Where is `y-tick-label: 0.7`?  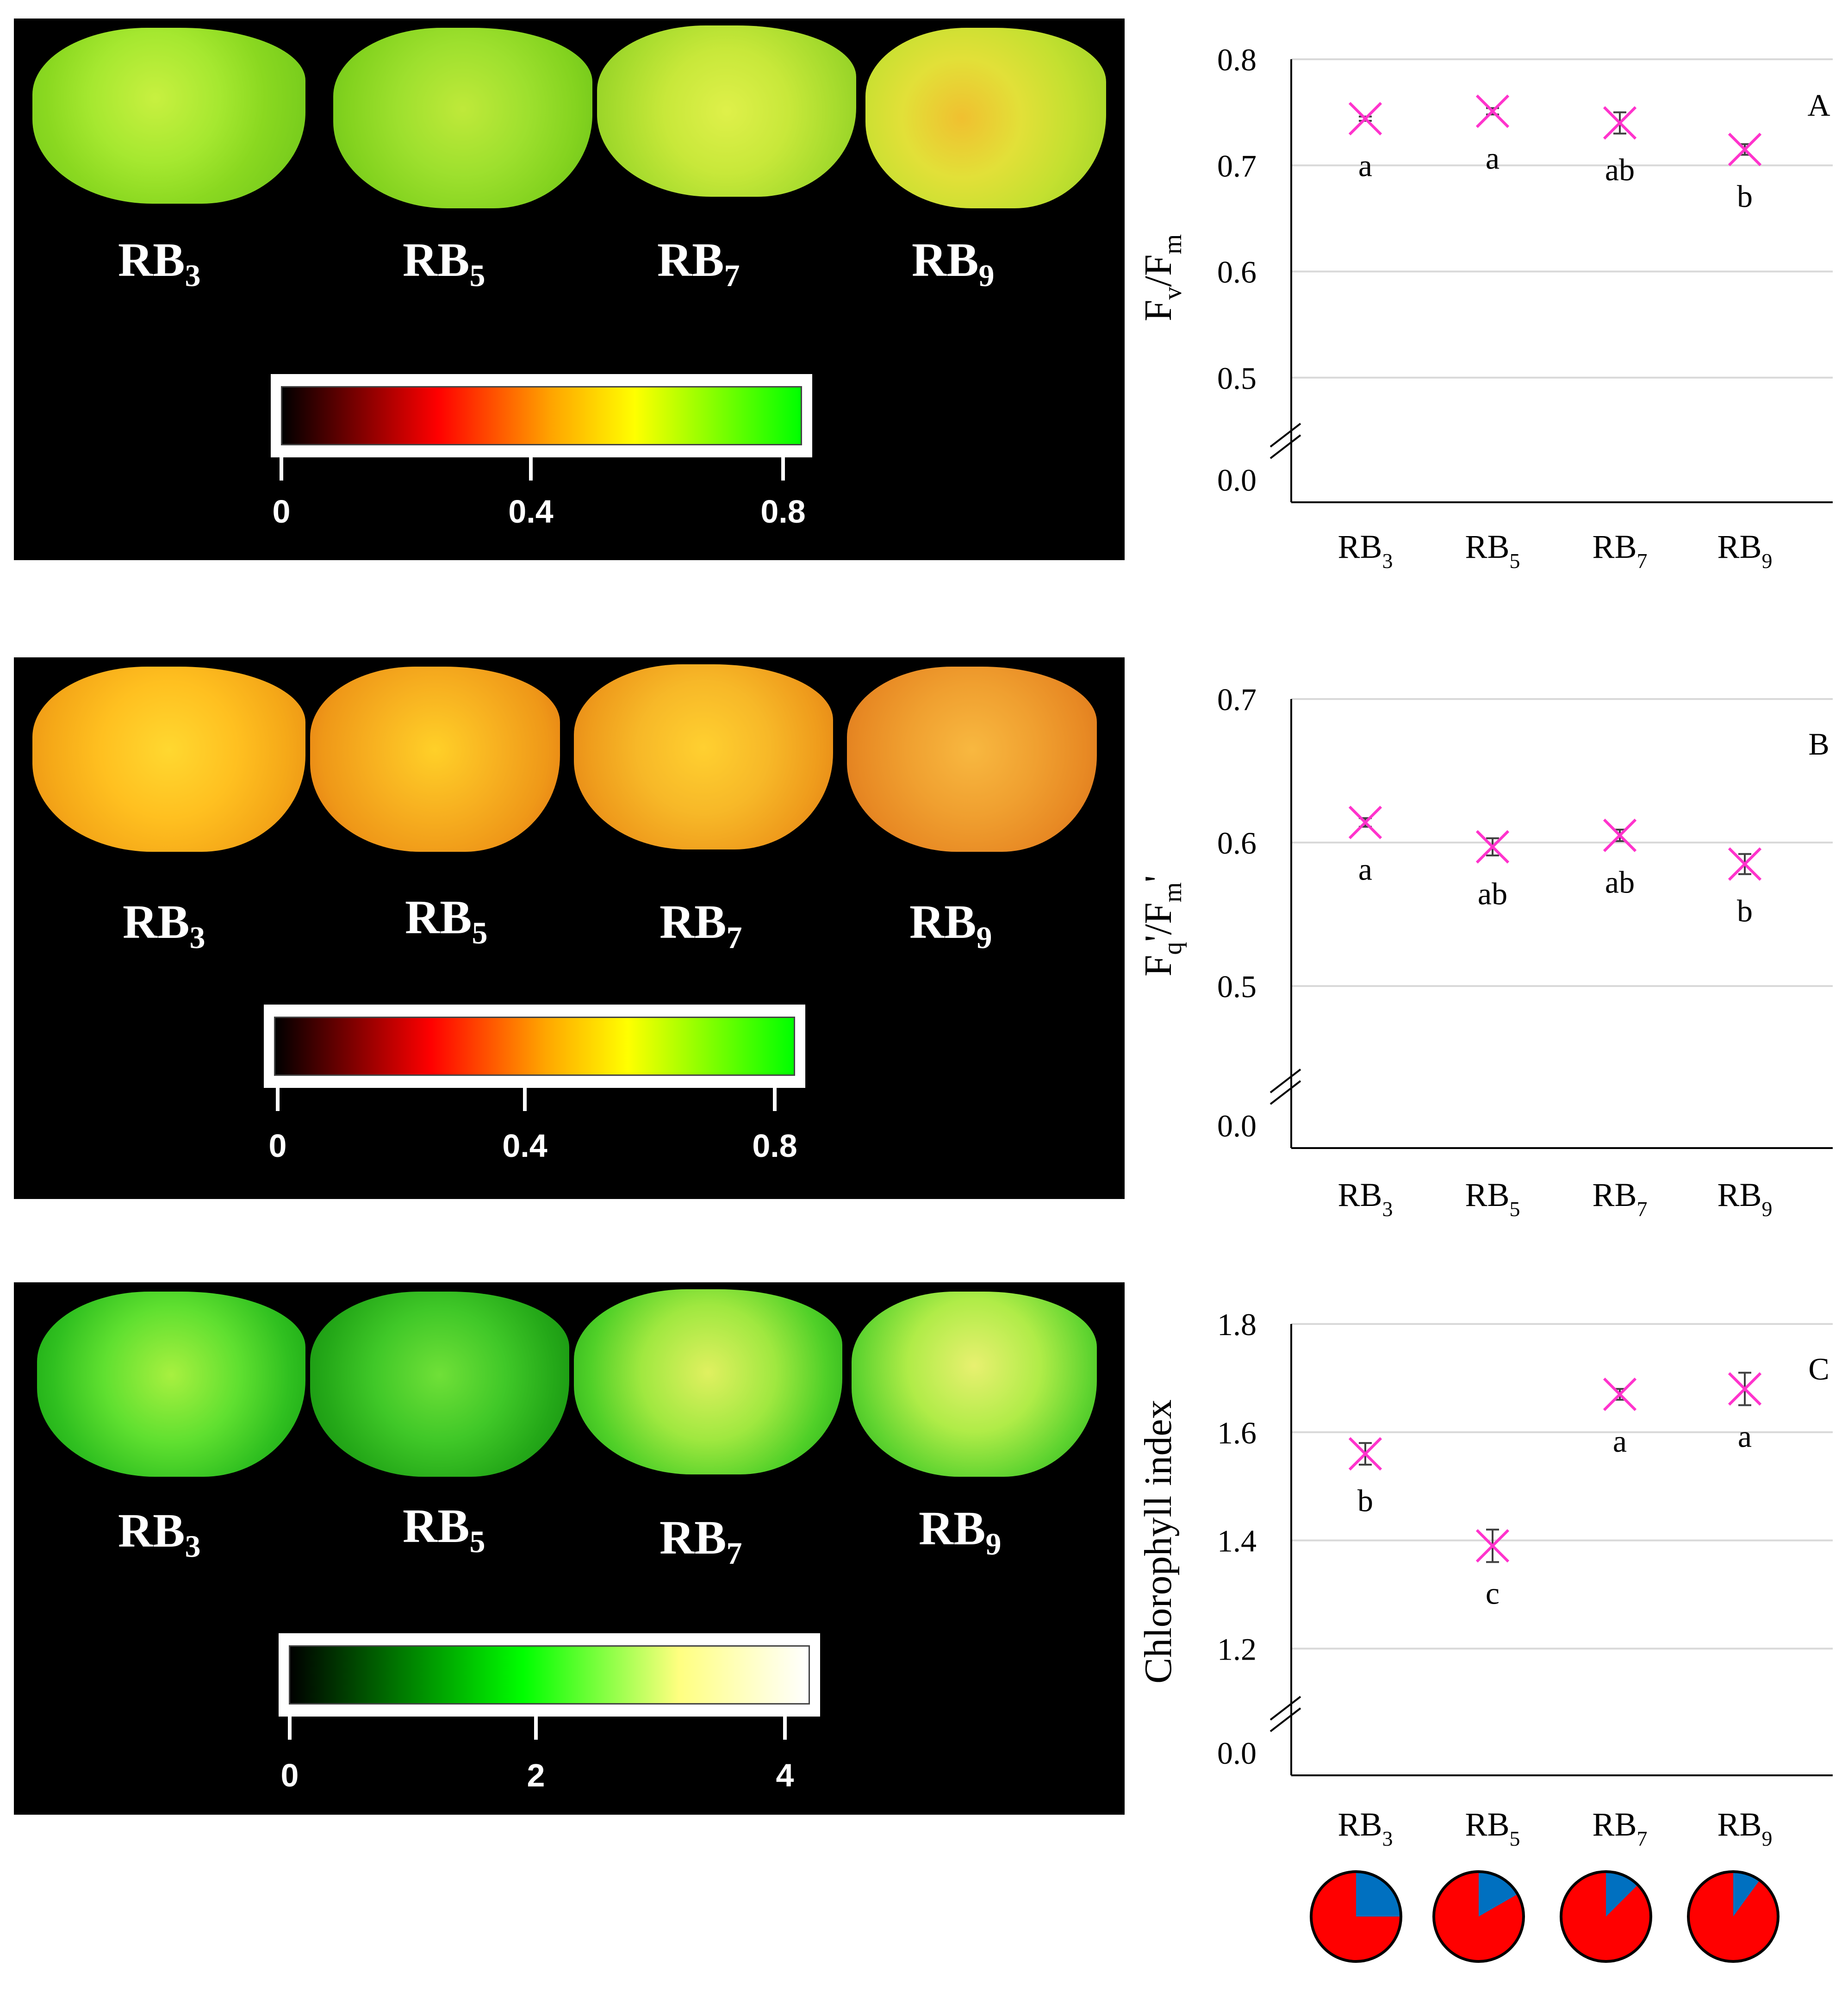 y-tick-label: 0.7 is located at coordinates (1237, 699).